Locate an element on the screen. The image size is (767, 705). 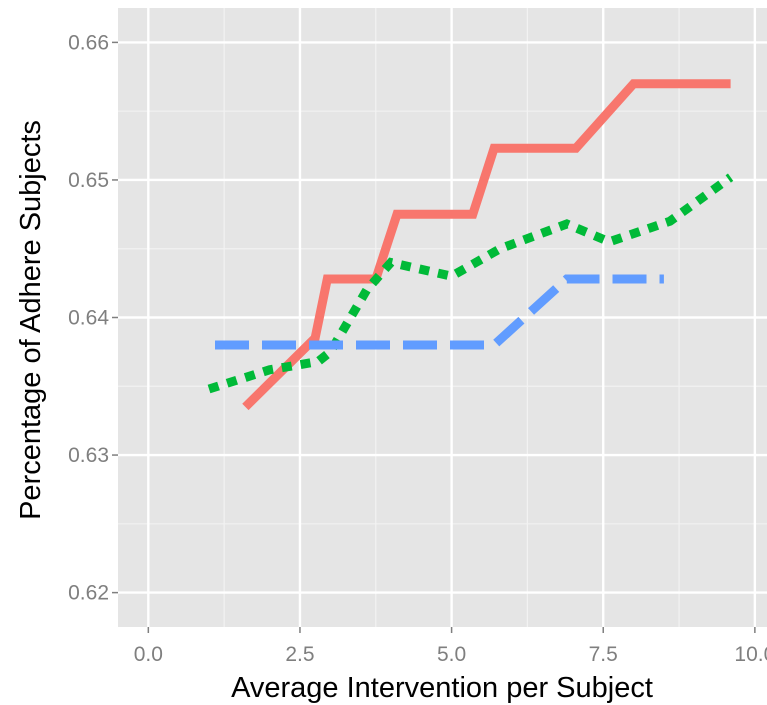
y-axis-ticks: 0.62 0.63 0.64 0.65 0.66 is located at coordinates (93, 318).